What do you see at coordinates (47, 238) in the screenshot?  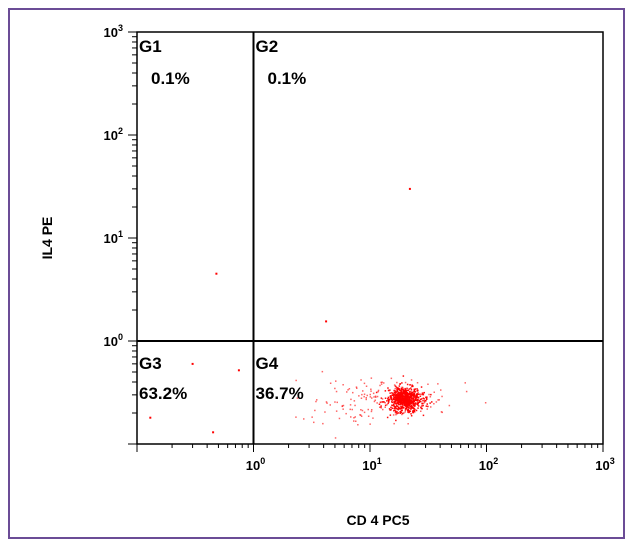 I see `y-axis-title: IL4 PE` at bounding box center [47, 238].